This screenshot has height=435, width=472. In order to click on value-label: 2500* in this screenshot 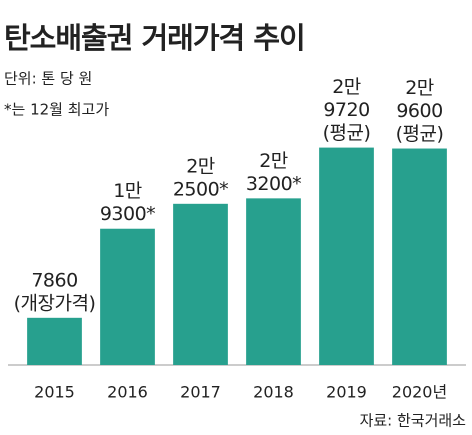, I will do `click(200, 189)`.